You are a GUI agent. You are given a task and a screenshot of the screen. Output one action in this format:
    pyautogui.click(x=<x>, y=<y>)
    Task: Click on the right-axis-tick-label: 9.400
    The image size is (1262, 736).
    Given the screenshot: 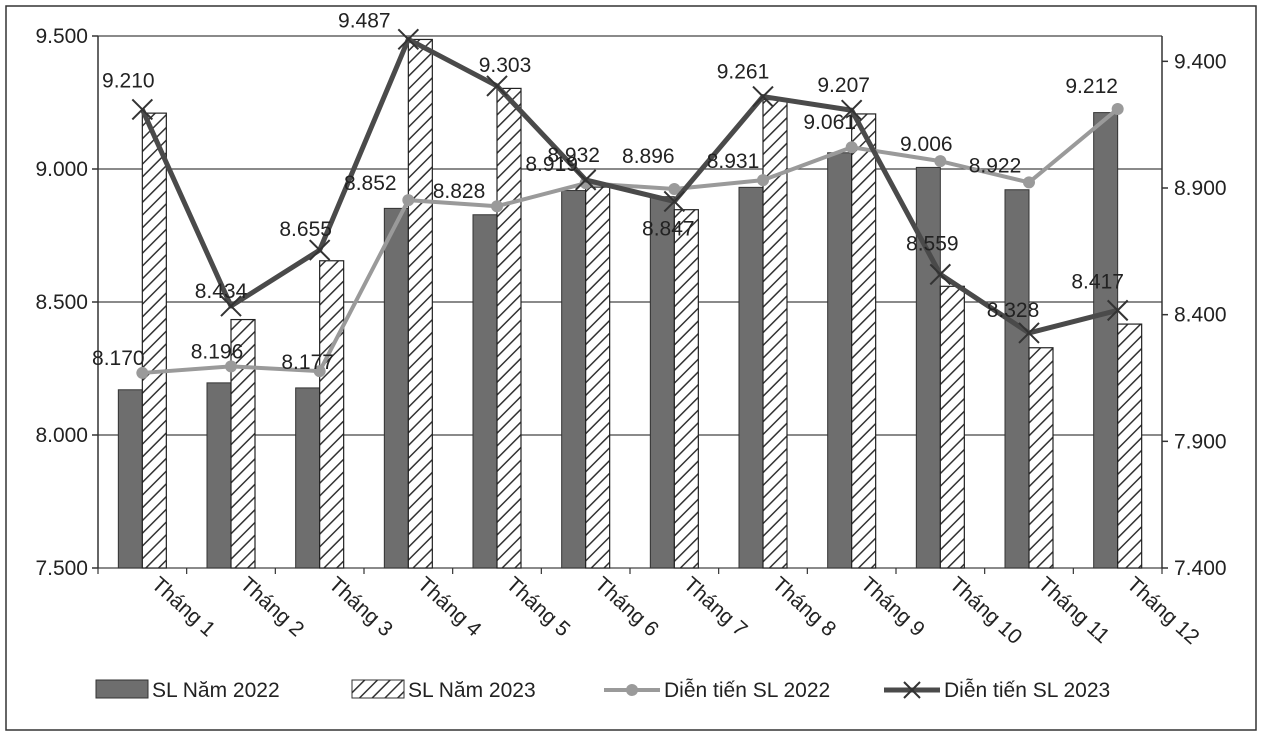 What is the action you would take?
    pyautogui.click(x=1200, y=61)
    